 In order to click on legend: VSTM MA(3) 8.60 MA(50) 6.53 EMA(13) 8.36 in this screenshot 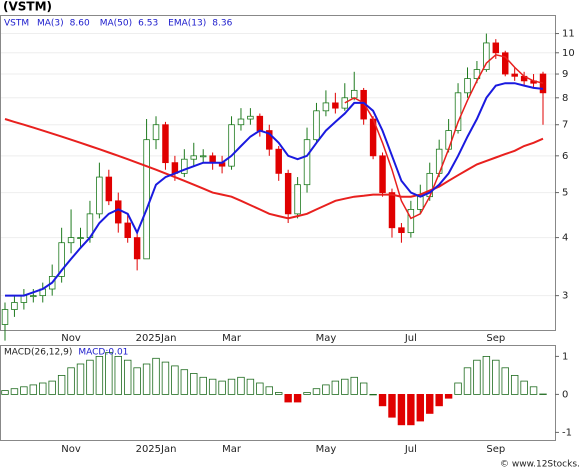, I will do `click(118, 24)`.